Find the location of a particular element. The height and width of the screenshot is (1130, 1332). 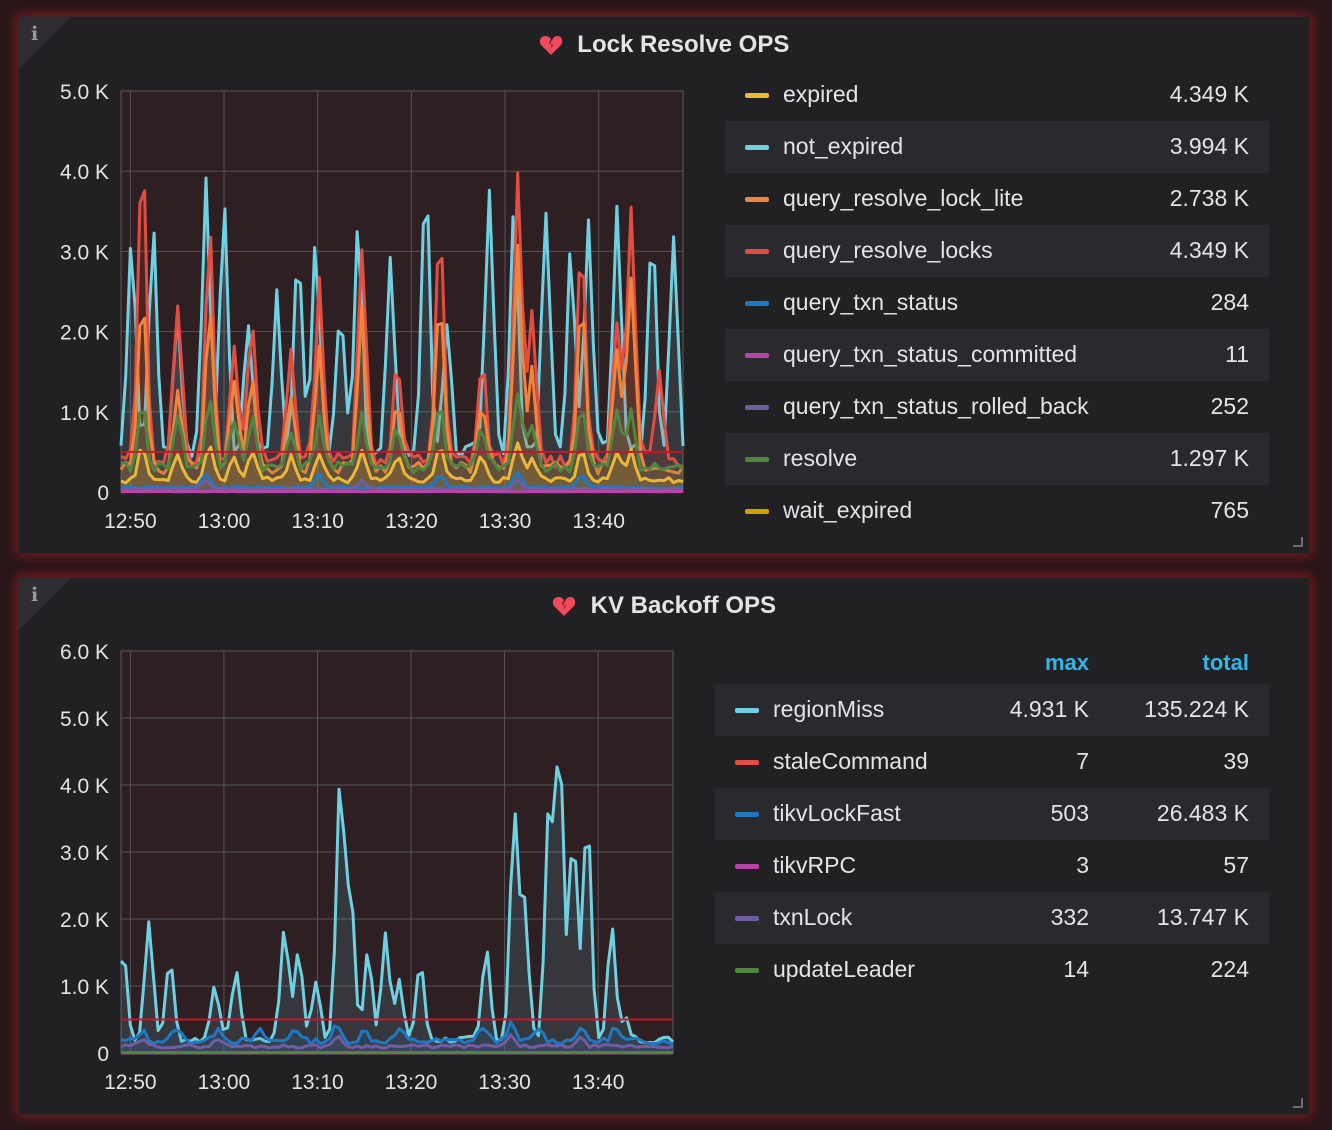

panel-title: Lock Resolve OPS is located at coordinates (664, 45).